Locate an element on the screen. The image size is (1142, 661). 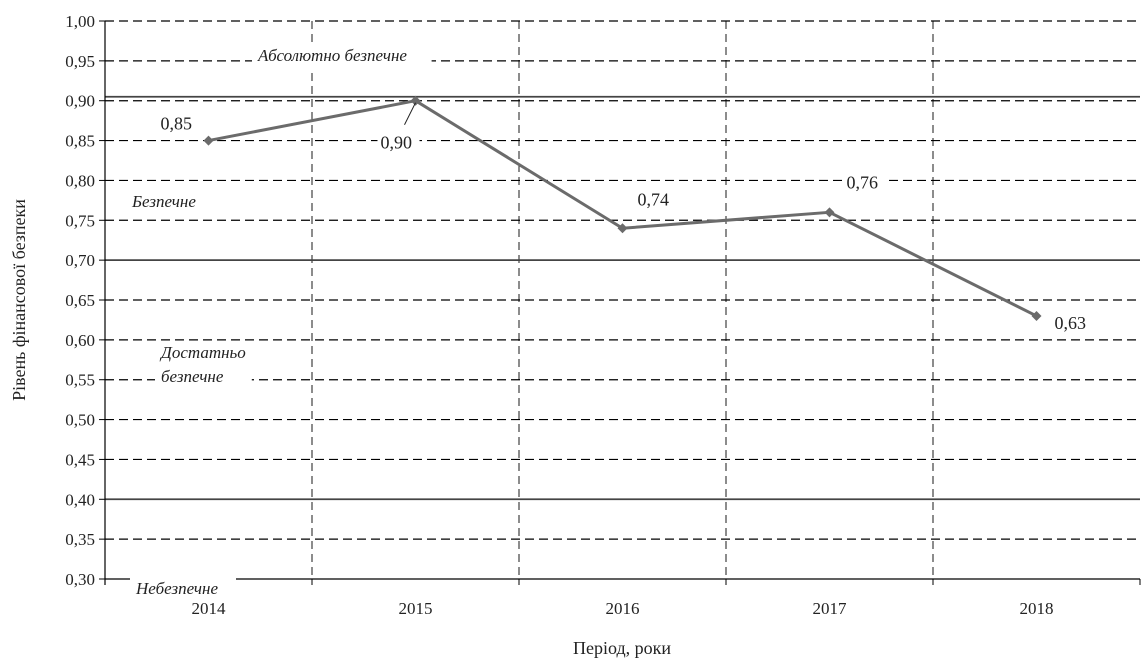
x-tick-label: 2018 is located at coordinates (1037, 608).